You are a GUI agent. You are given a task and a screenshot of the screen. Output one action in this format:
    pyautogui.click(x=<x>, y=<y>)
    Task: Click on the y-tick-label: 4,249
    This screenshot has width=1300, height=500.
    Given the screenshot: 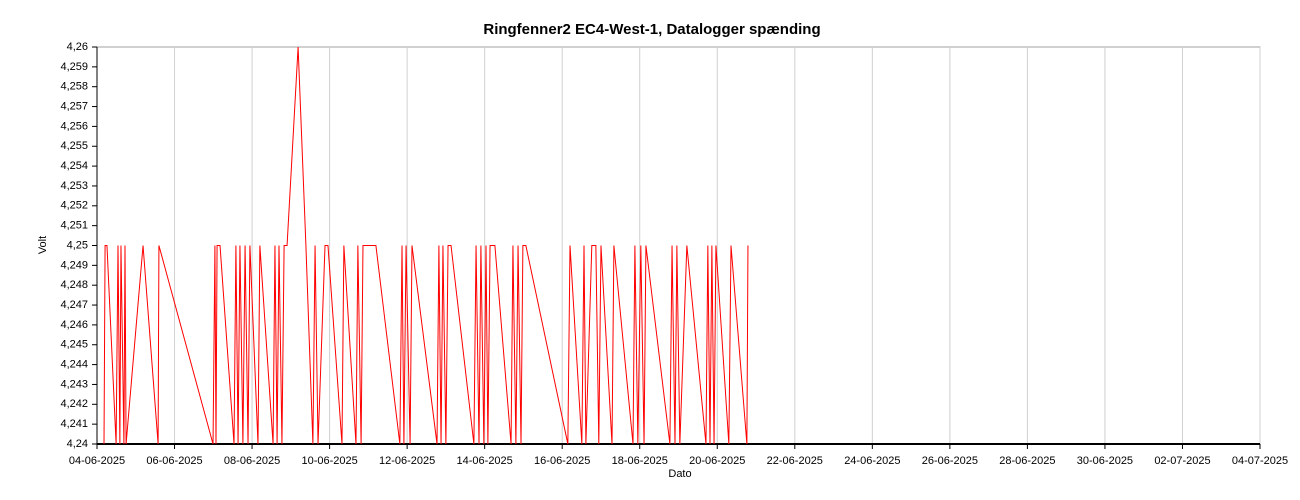 What is the action you would take?
    pyautogui.click(x=74, y=265)
    